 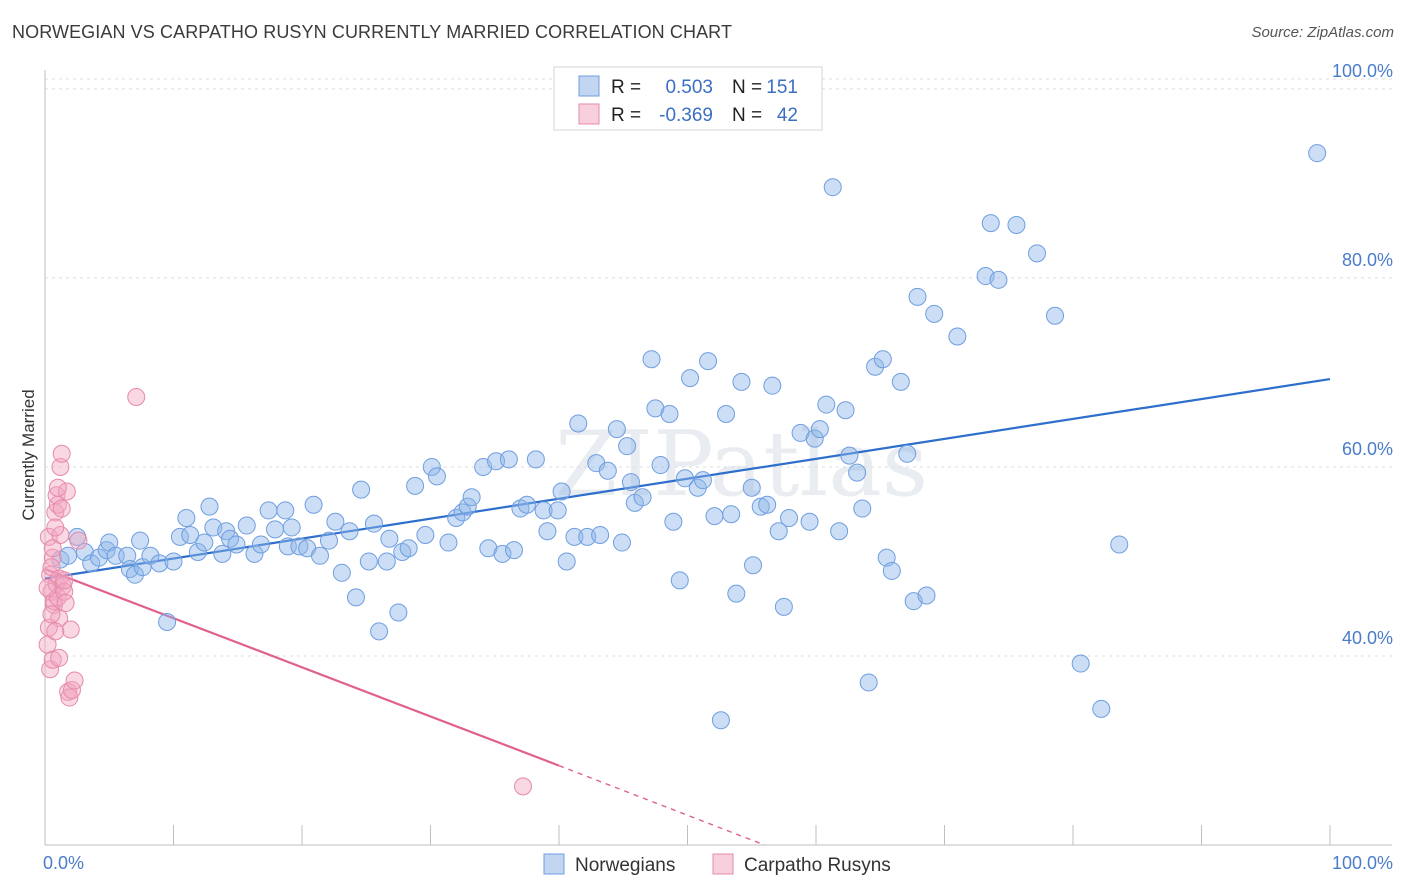 What do you see at coordinates (63, 863) in the screenshot?
I see `x-tick-label-min: 0.0%` at bounding box center [63, 863].